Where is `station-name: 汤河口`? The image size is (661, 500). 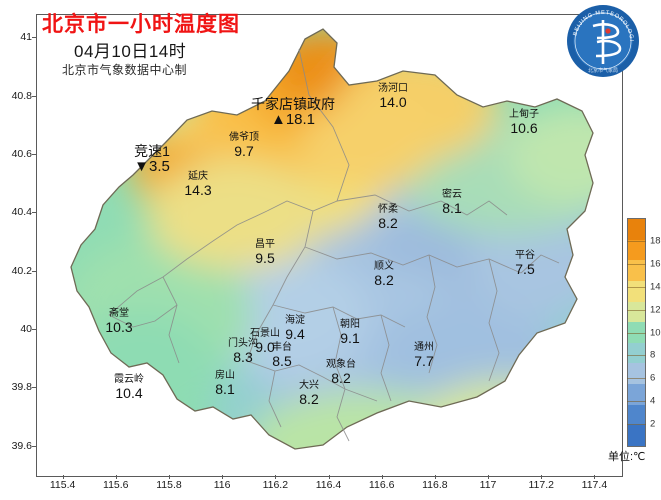 station-name: 汤河口 is located at coordinates (393, 88).